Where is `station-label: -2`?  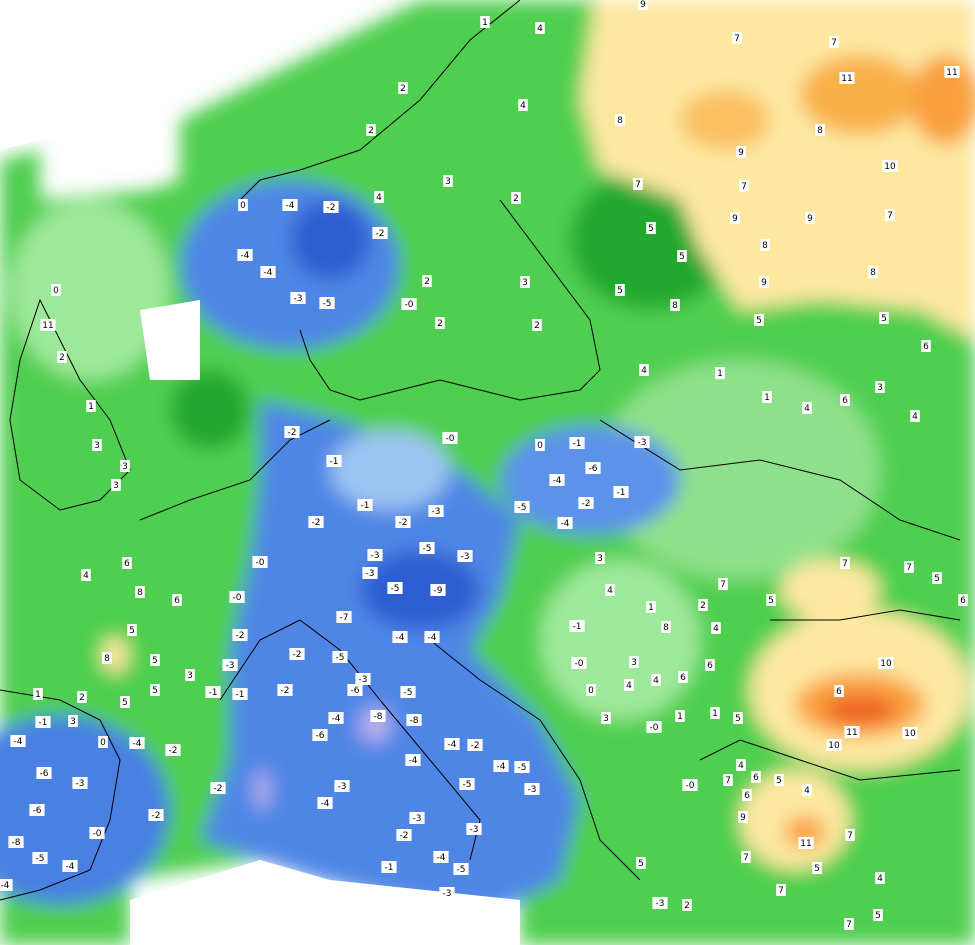
station-label: -2 is located at coordinates (285, 690).